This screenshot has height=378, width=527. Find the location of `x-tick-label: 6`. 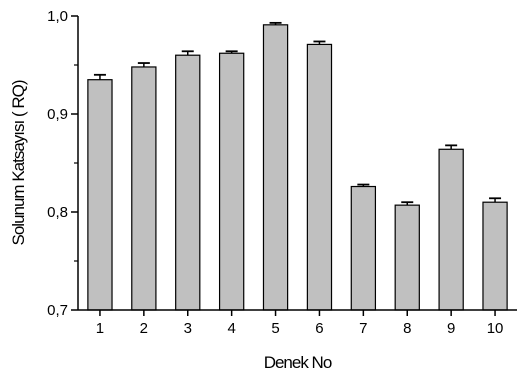

x-tick-label: 6 is located at coordinates (319, 328).